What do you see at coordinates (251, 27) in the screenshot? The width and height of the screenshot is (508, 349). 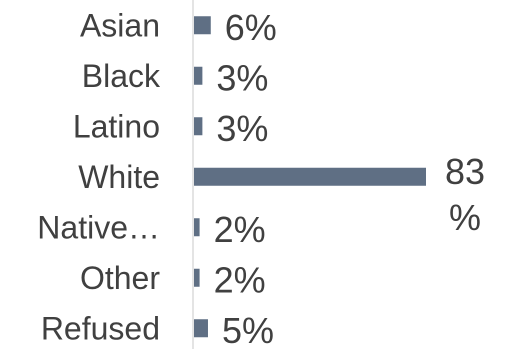 I see `value-label: 6%` at bounding box center [251, 27].